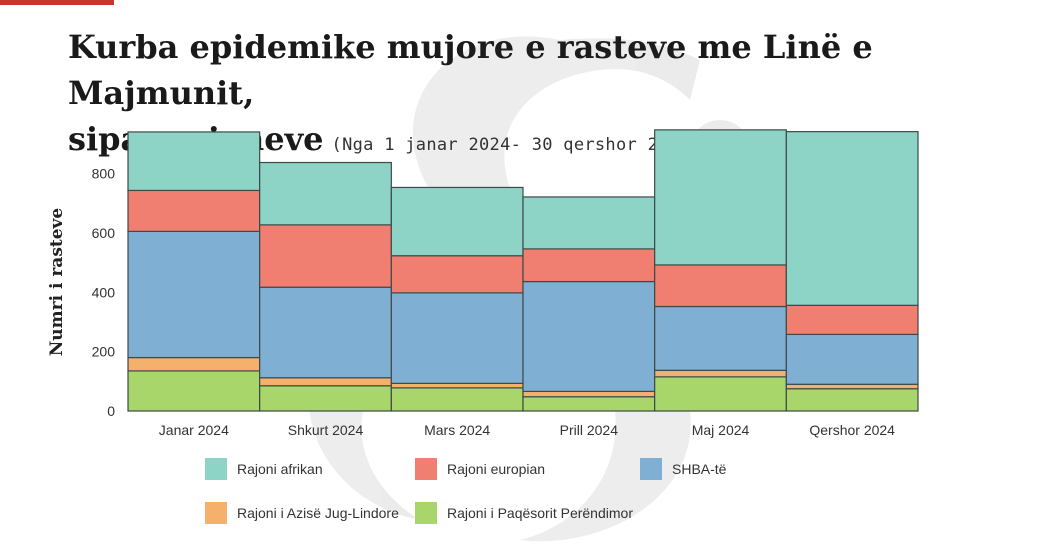 The width and height of the screenshot is (1053, 550). Describe the element at coordinates (496, 469) in the screenshot. I see `legend-label: Rajoni europian` at that location.